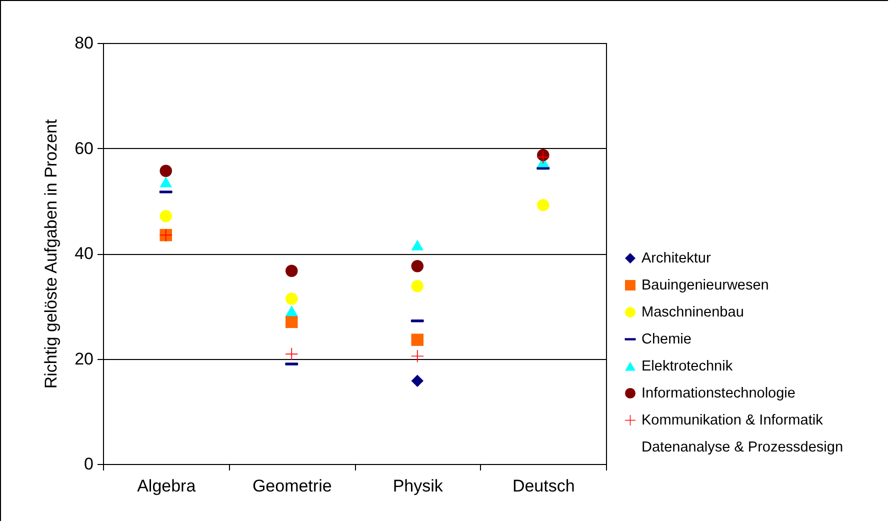 This screenshot has height=523, width=890. What do you see at coordinates (89, 464) in the screenshot?
I see `y-tick-label: 0` at bounding box center [89, 464].